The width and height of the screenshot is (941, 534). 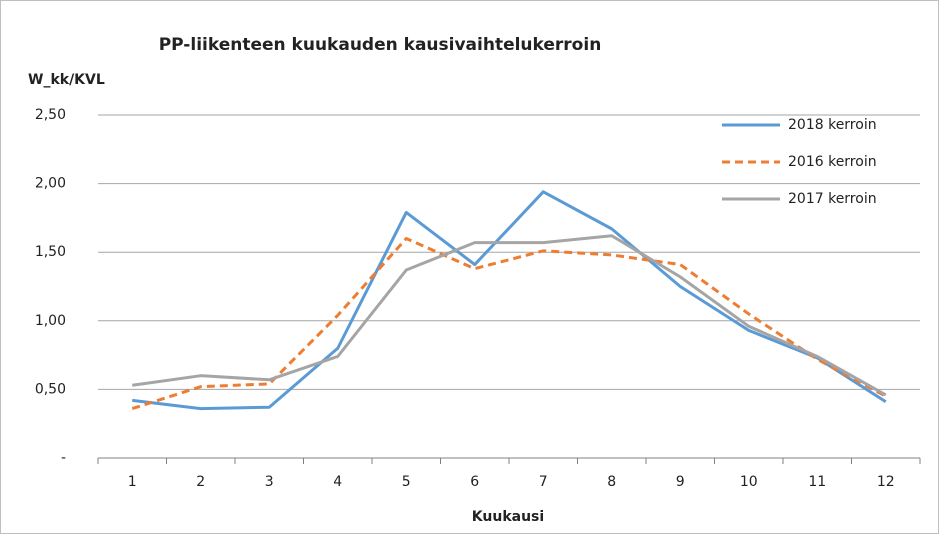 I want to click on y-tick-label: 2,00, so click(x=50, y=184).